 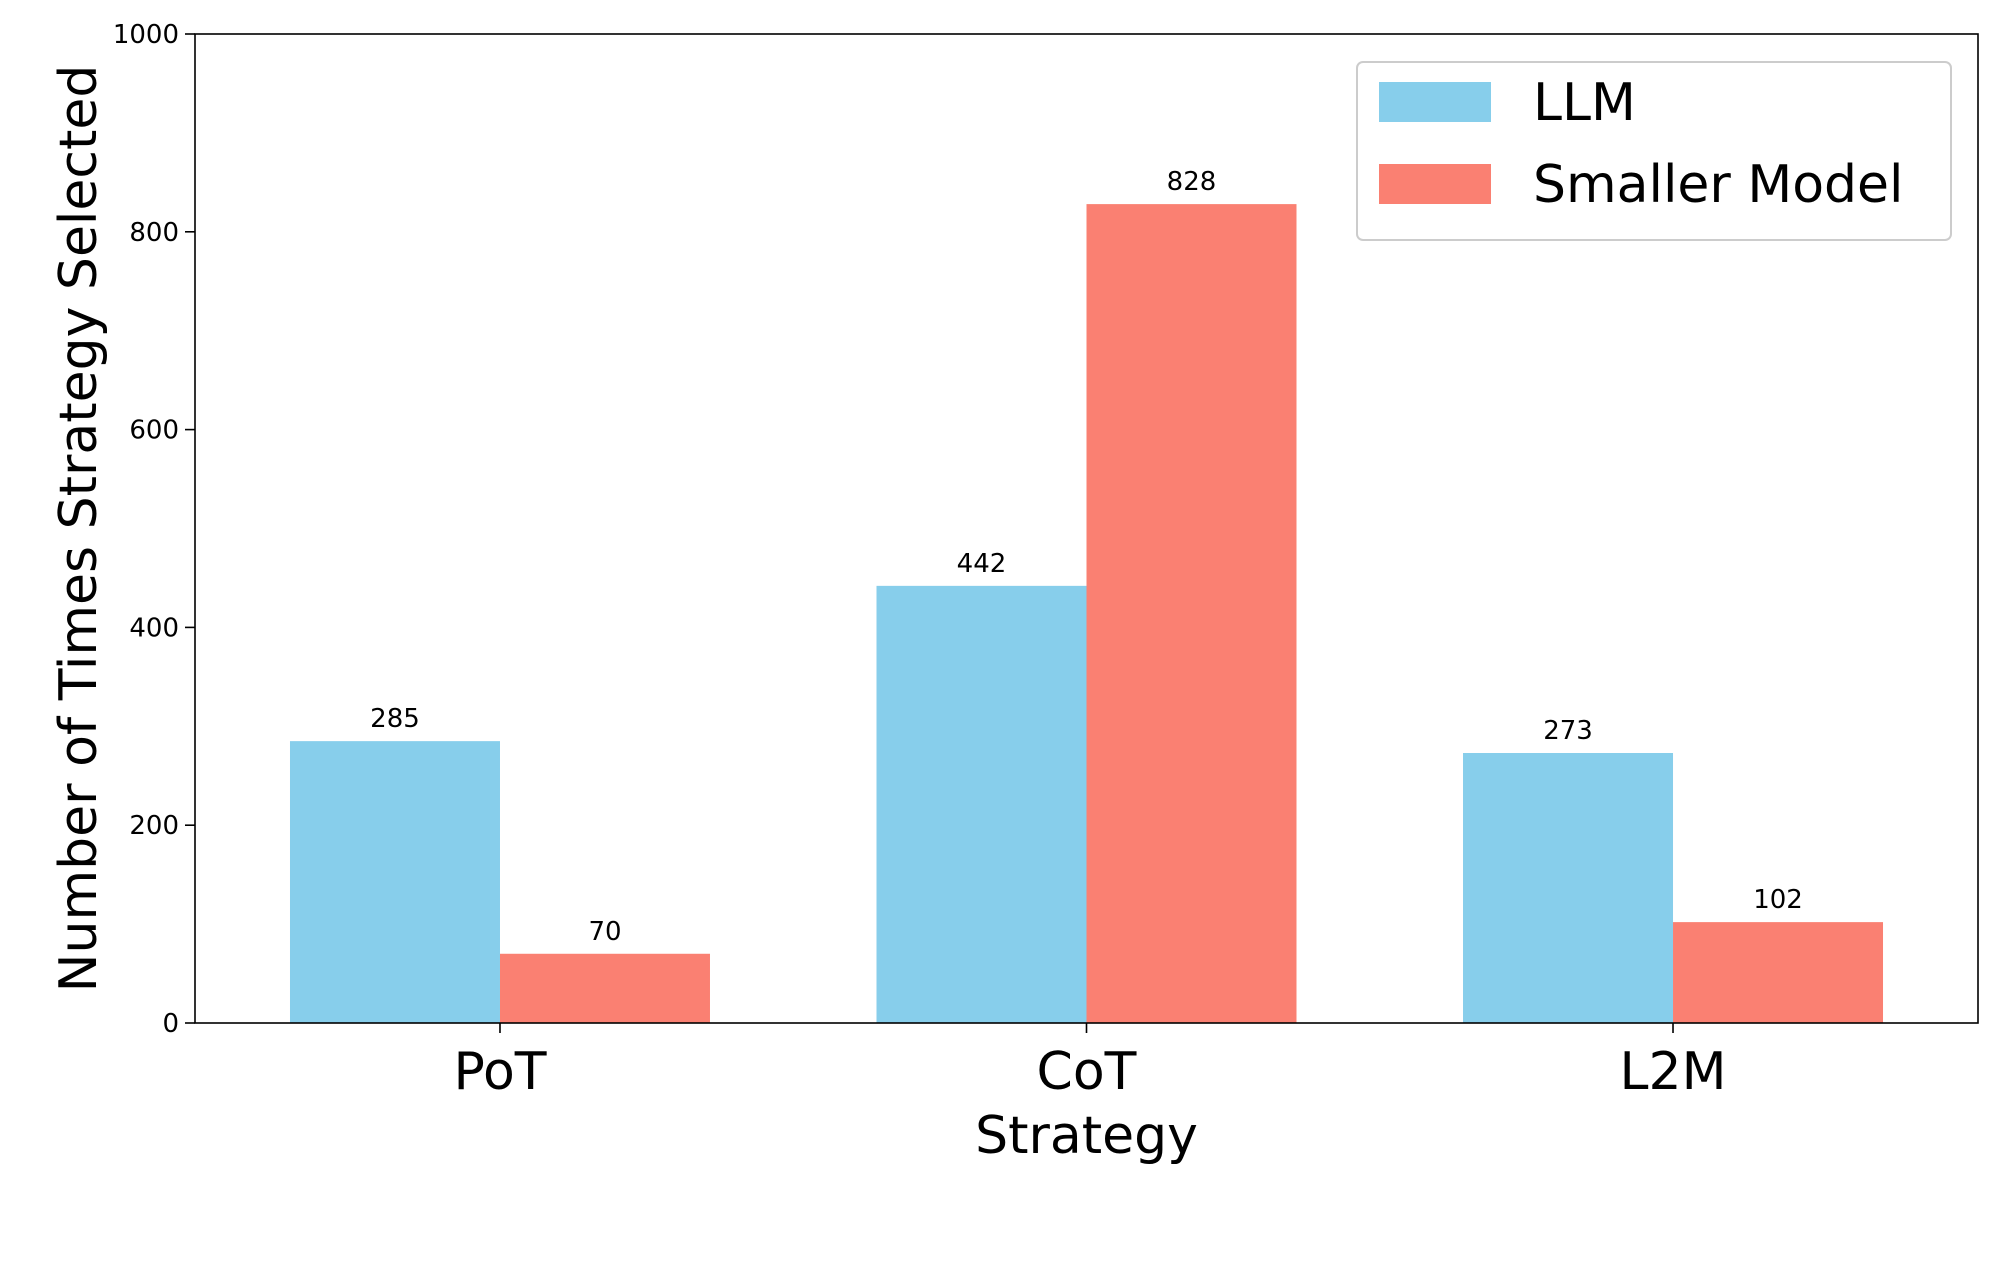 What do you see at coordinates (604, 932) in the screenshot?
I see `bar-value-label: 70` at bounding box center [604, 932].